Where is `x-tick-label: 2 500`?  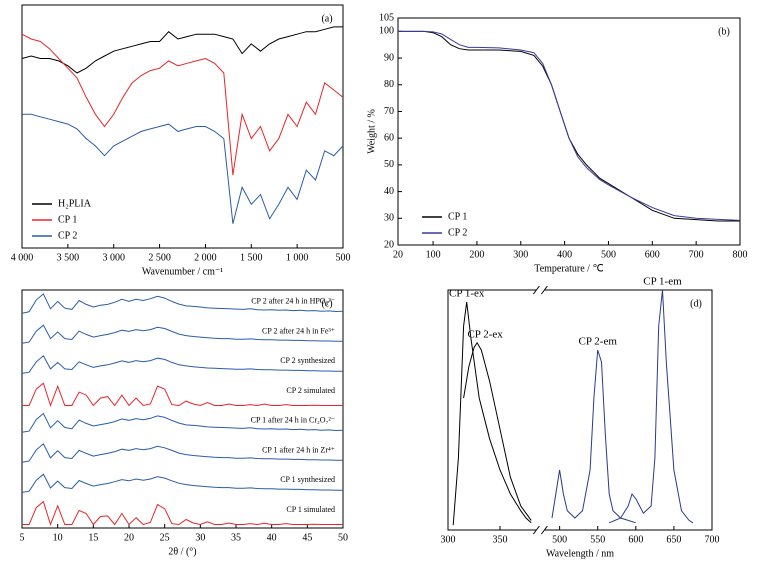
x-tick-label: 2 500 is located at coordinates (159, 257).